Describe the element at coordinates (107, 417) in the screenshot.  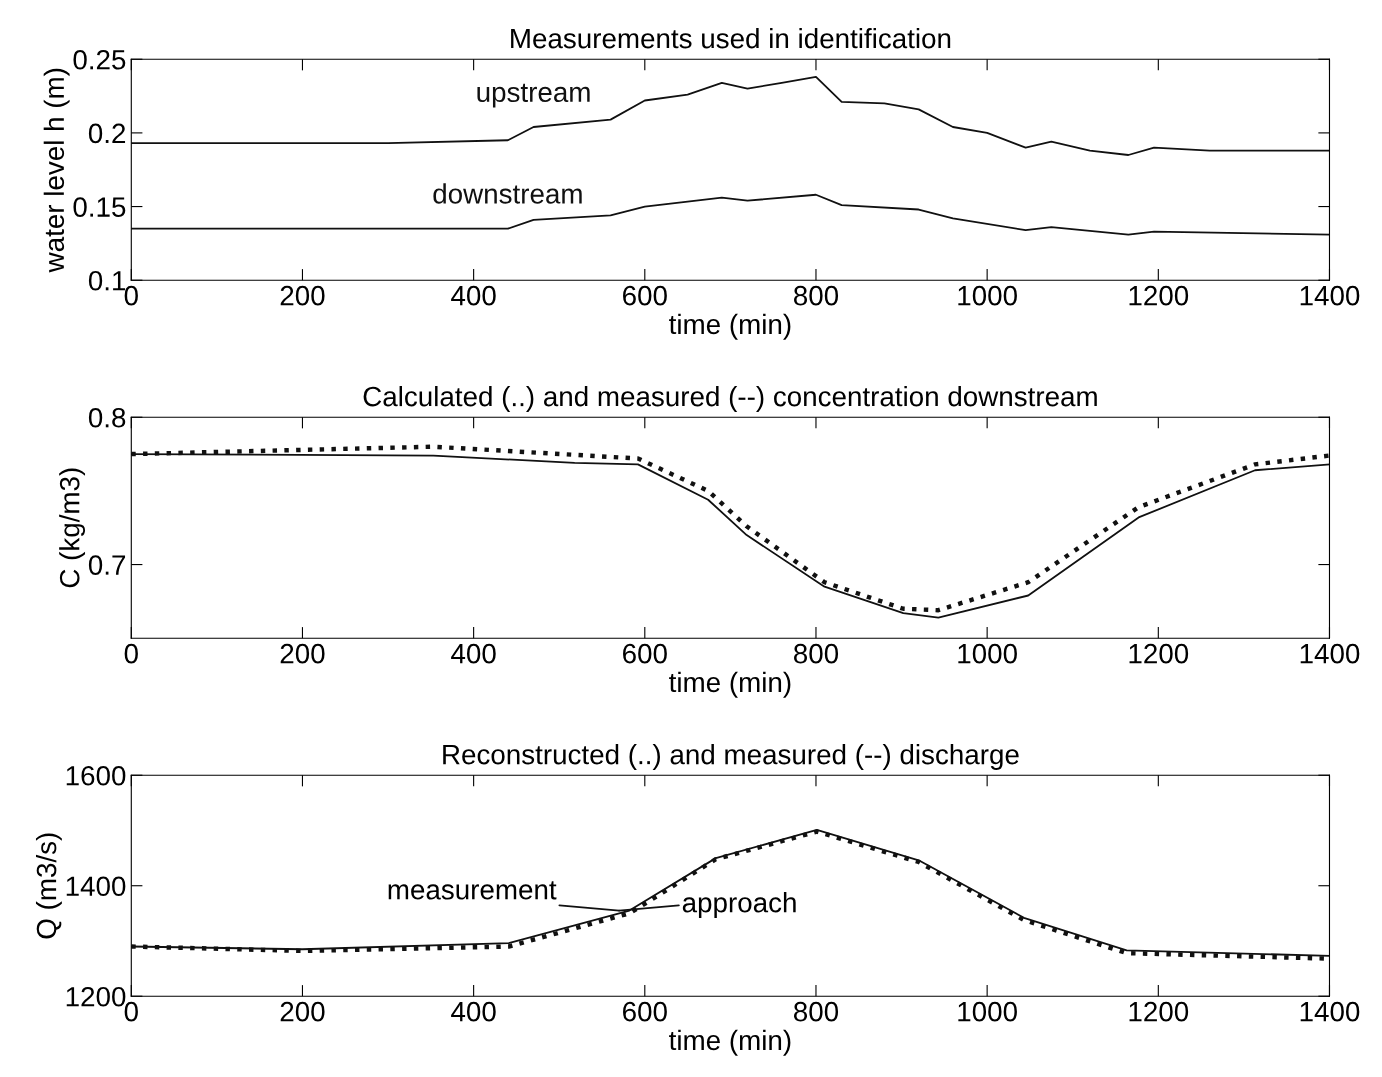
I see `y-tick-label: 0.8` at that location.